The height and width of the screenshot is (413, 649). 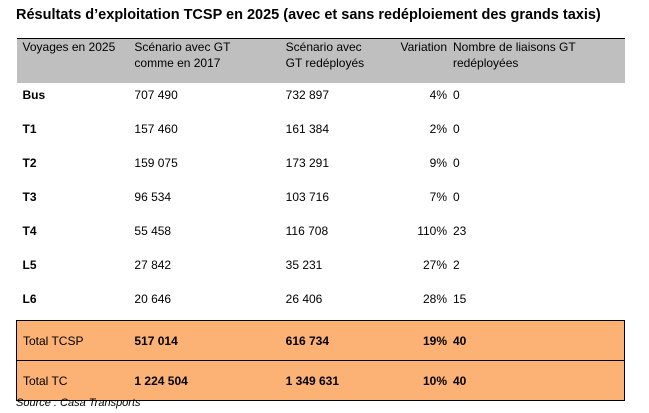 I want to click on total-row-tcsp: Total TCSP 517 014 616 734 19% 40, so click(x=320, y=340).